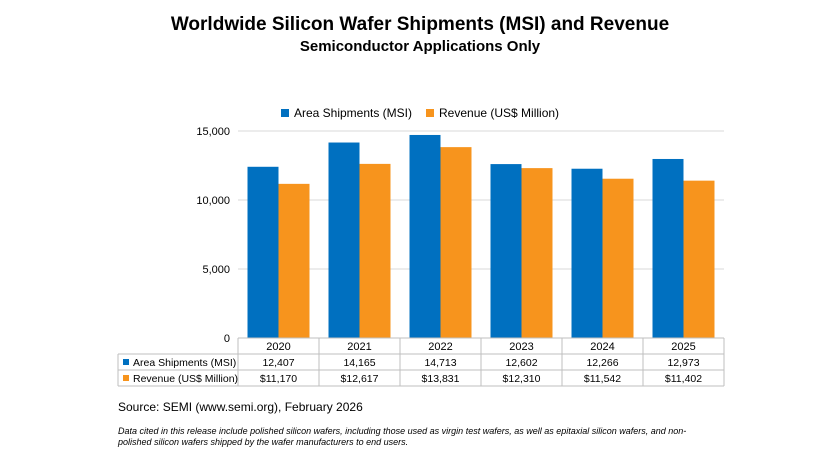  Describe the element at coordinates (278, 379) in the screenshot. I see `table-cell: $11,170` at that location.